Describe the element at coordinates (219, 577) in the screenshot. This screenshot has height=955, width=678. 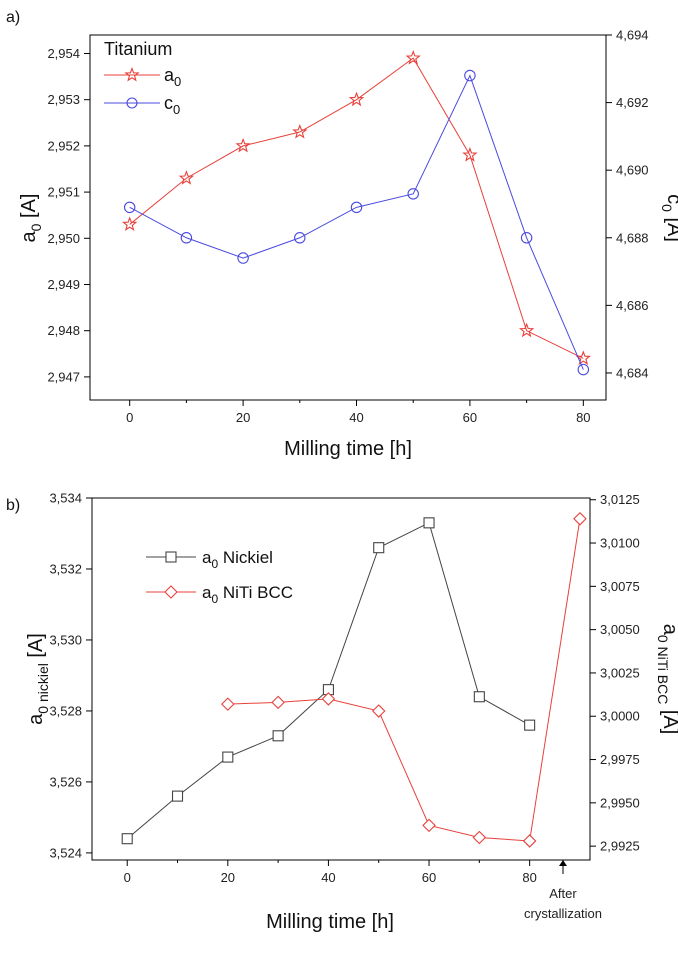
I see `panel-b-legend: a0 Nickiel a0 NiTi BCC` at that location.